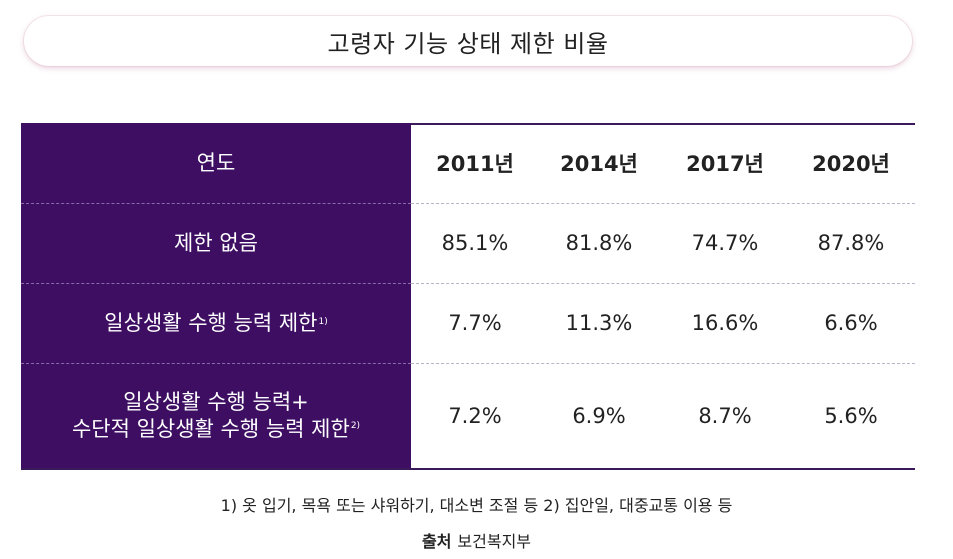 The image size is (953, 559). Describe the element at coordinates (468, 43) in the screenshot. I see `page-title: 고령자 기능 상태 제한 비율` at that location.